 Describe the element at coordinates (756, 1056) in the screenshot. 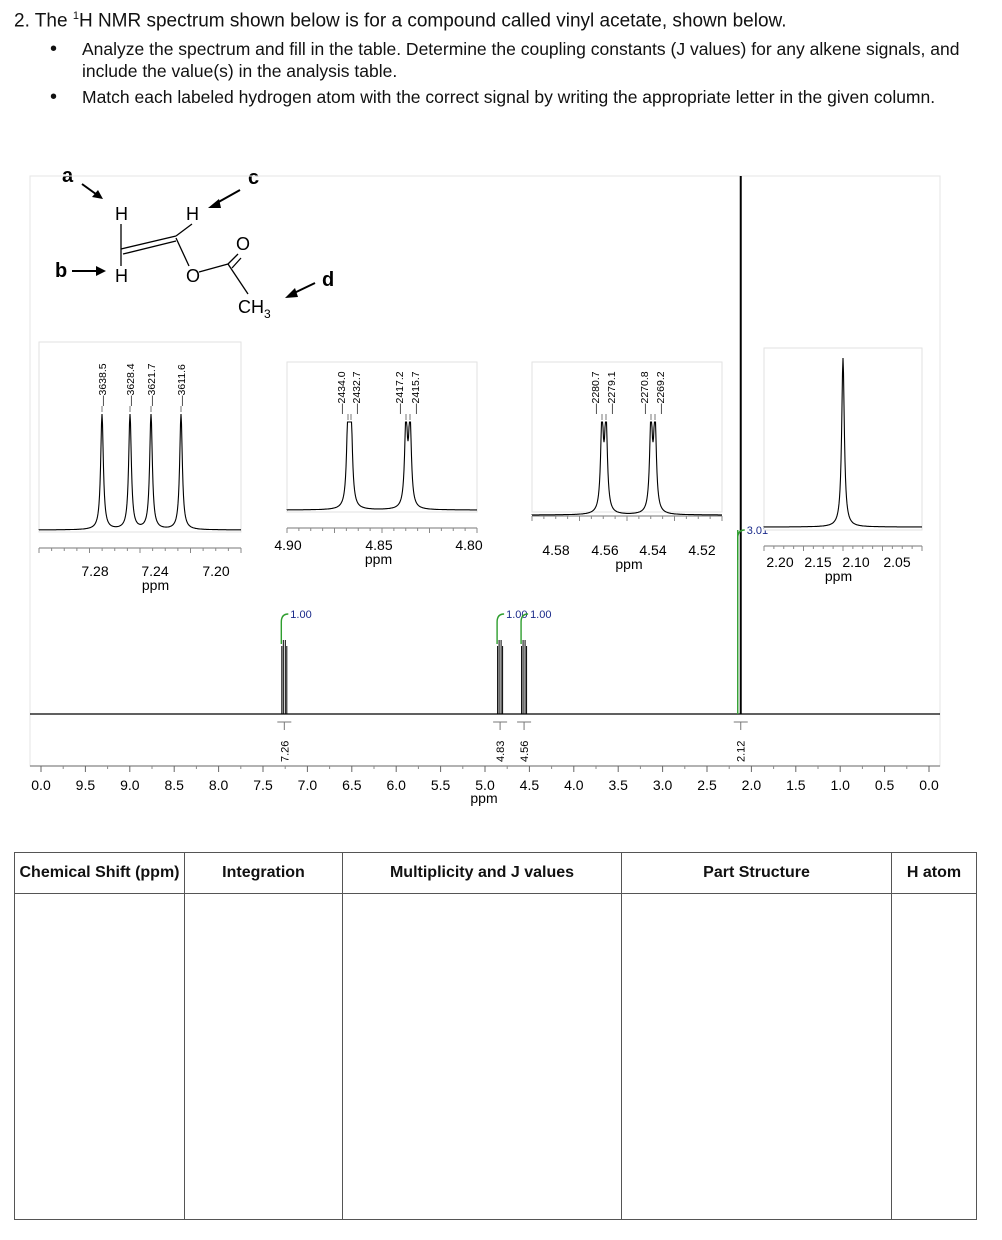

I see `cell-part-structure` at that location.